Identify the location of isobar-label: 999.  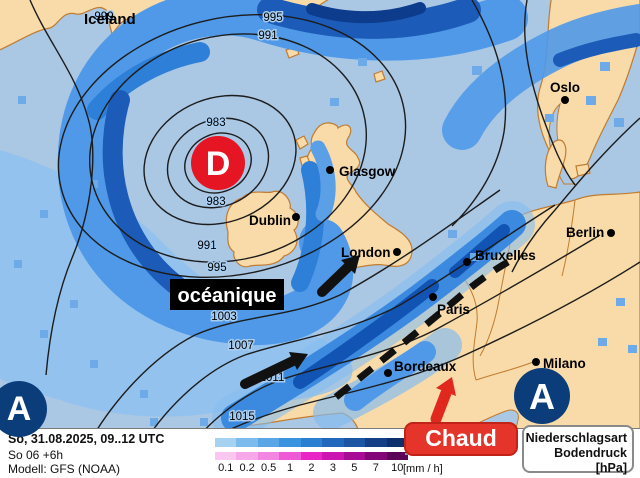
(103, 17).